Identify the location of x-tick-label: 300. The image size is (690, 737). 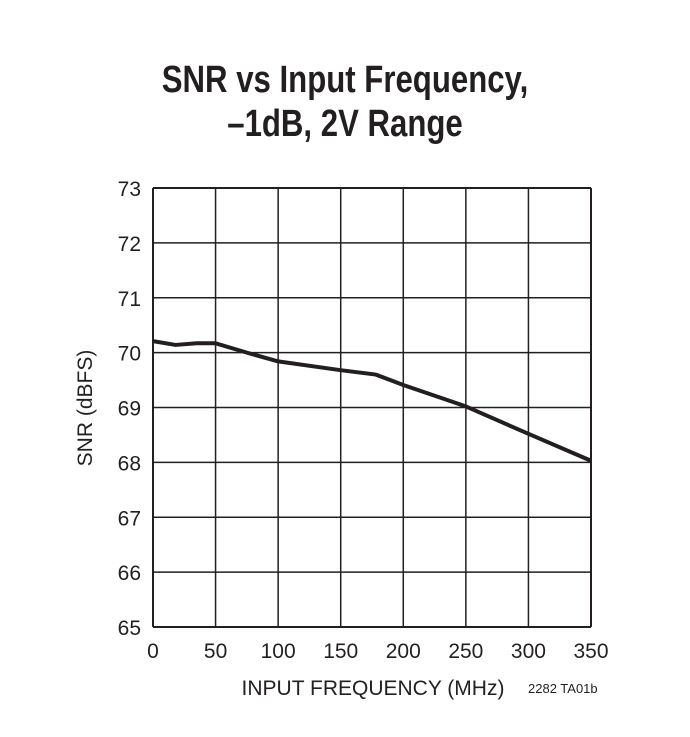
(528, 651).